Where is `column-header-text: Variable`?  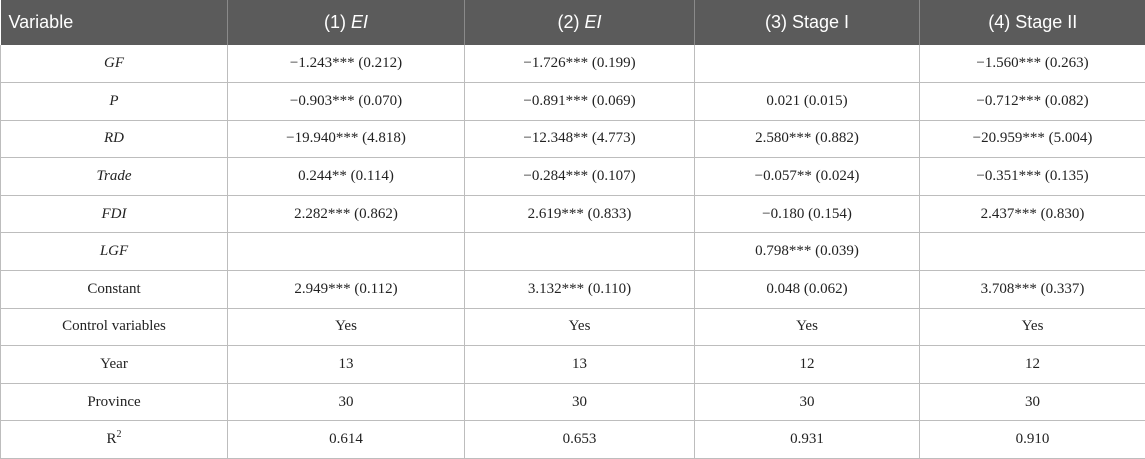 column-header-text: Variable is located at coordinates (41, 22).